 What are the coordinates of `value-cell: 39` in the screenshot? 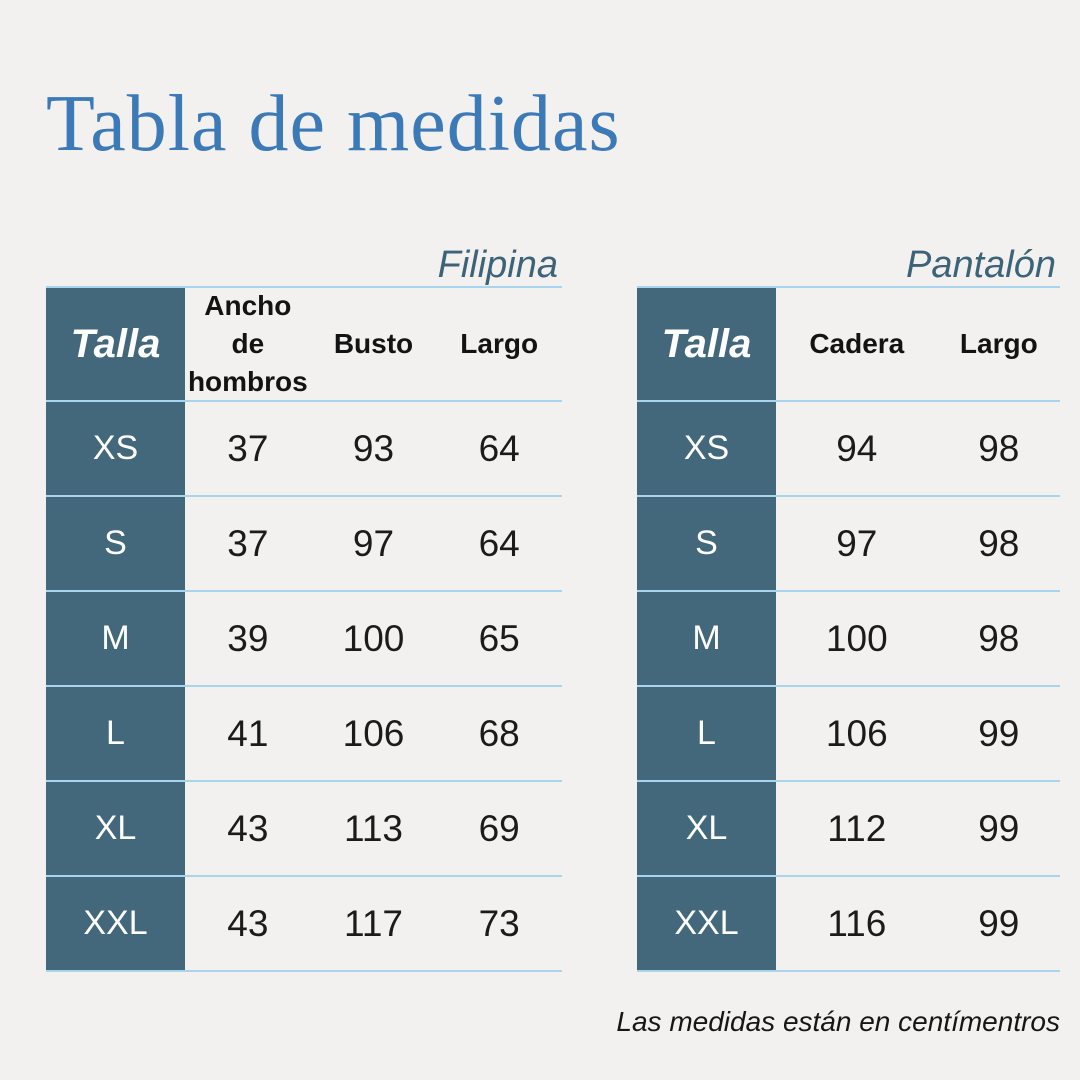 It's located at (248, 637).